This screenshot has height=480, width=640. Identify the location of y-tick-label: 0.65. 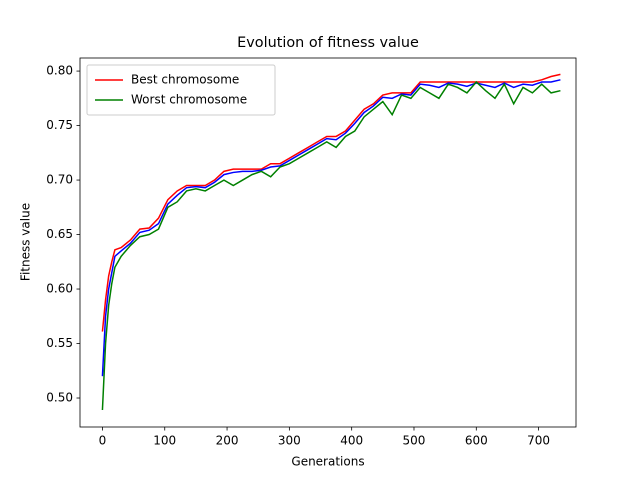
(59, 234).